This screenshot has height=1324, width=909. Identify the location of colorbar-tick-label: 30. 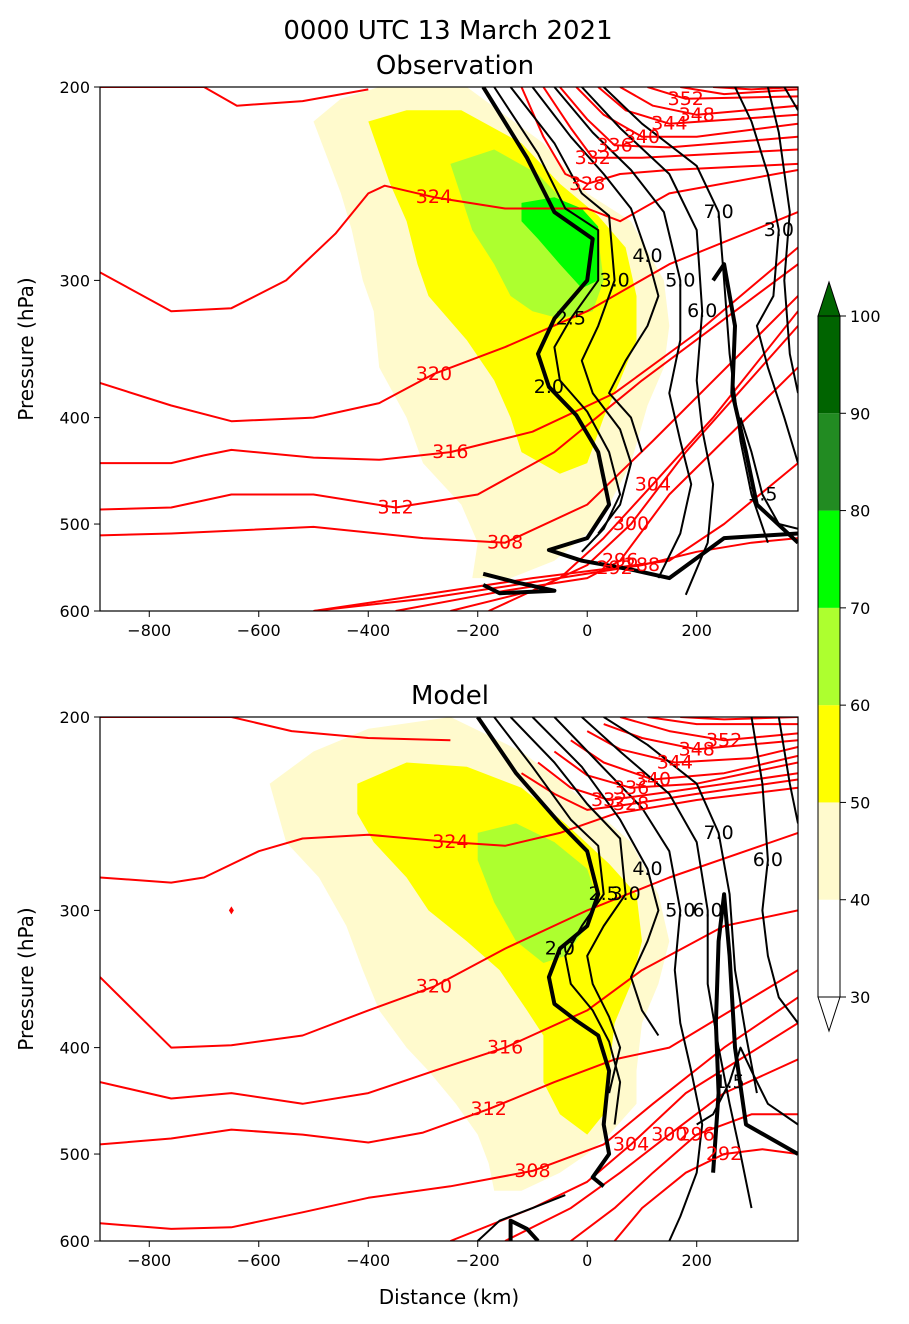
(860, 997).